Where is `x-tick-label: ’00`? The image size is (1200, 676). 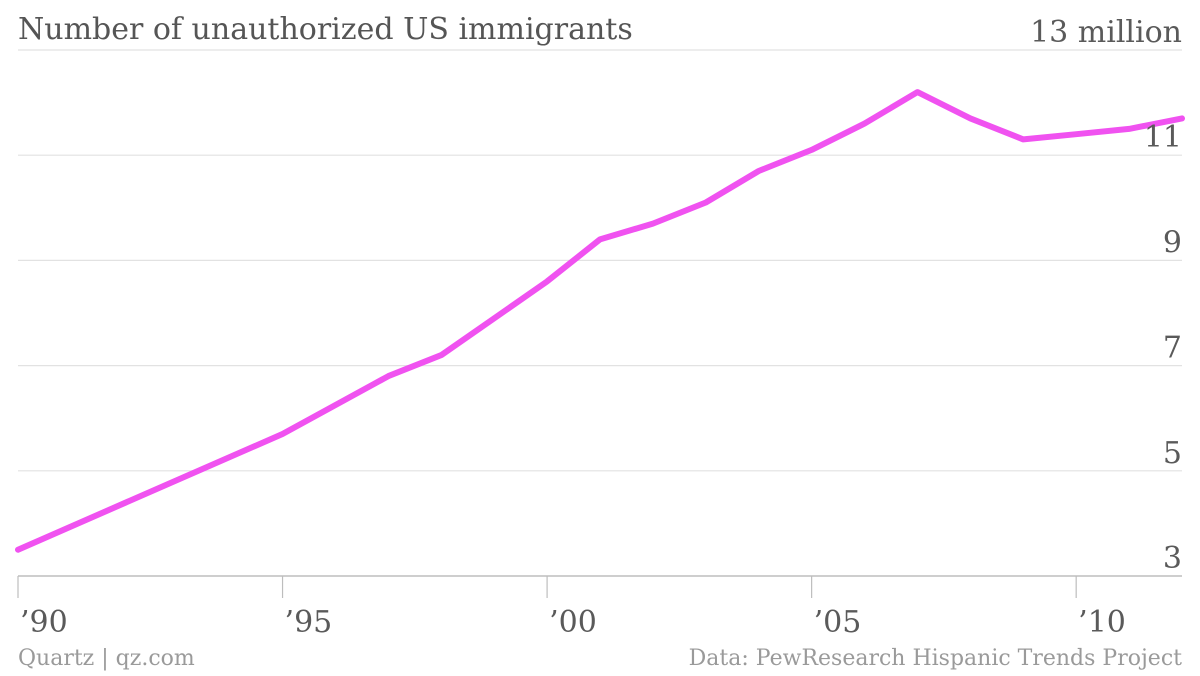
x-tick-label: ’00 is located at coordinates (573, 622).